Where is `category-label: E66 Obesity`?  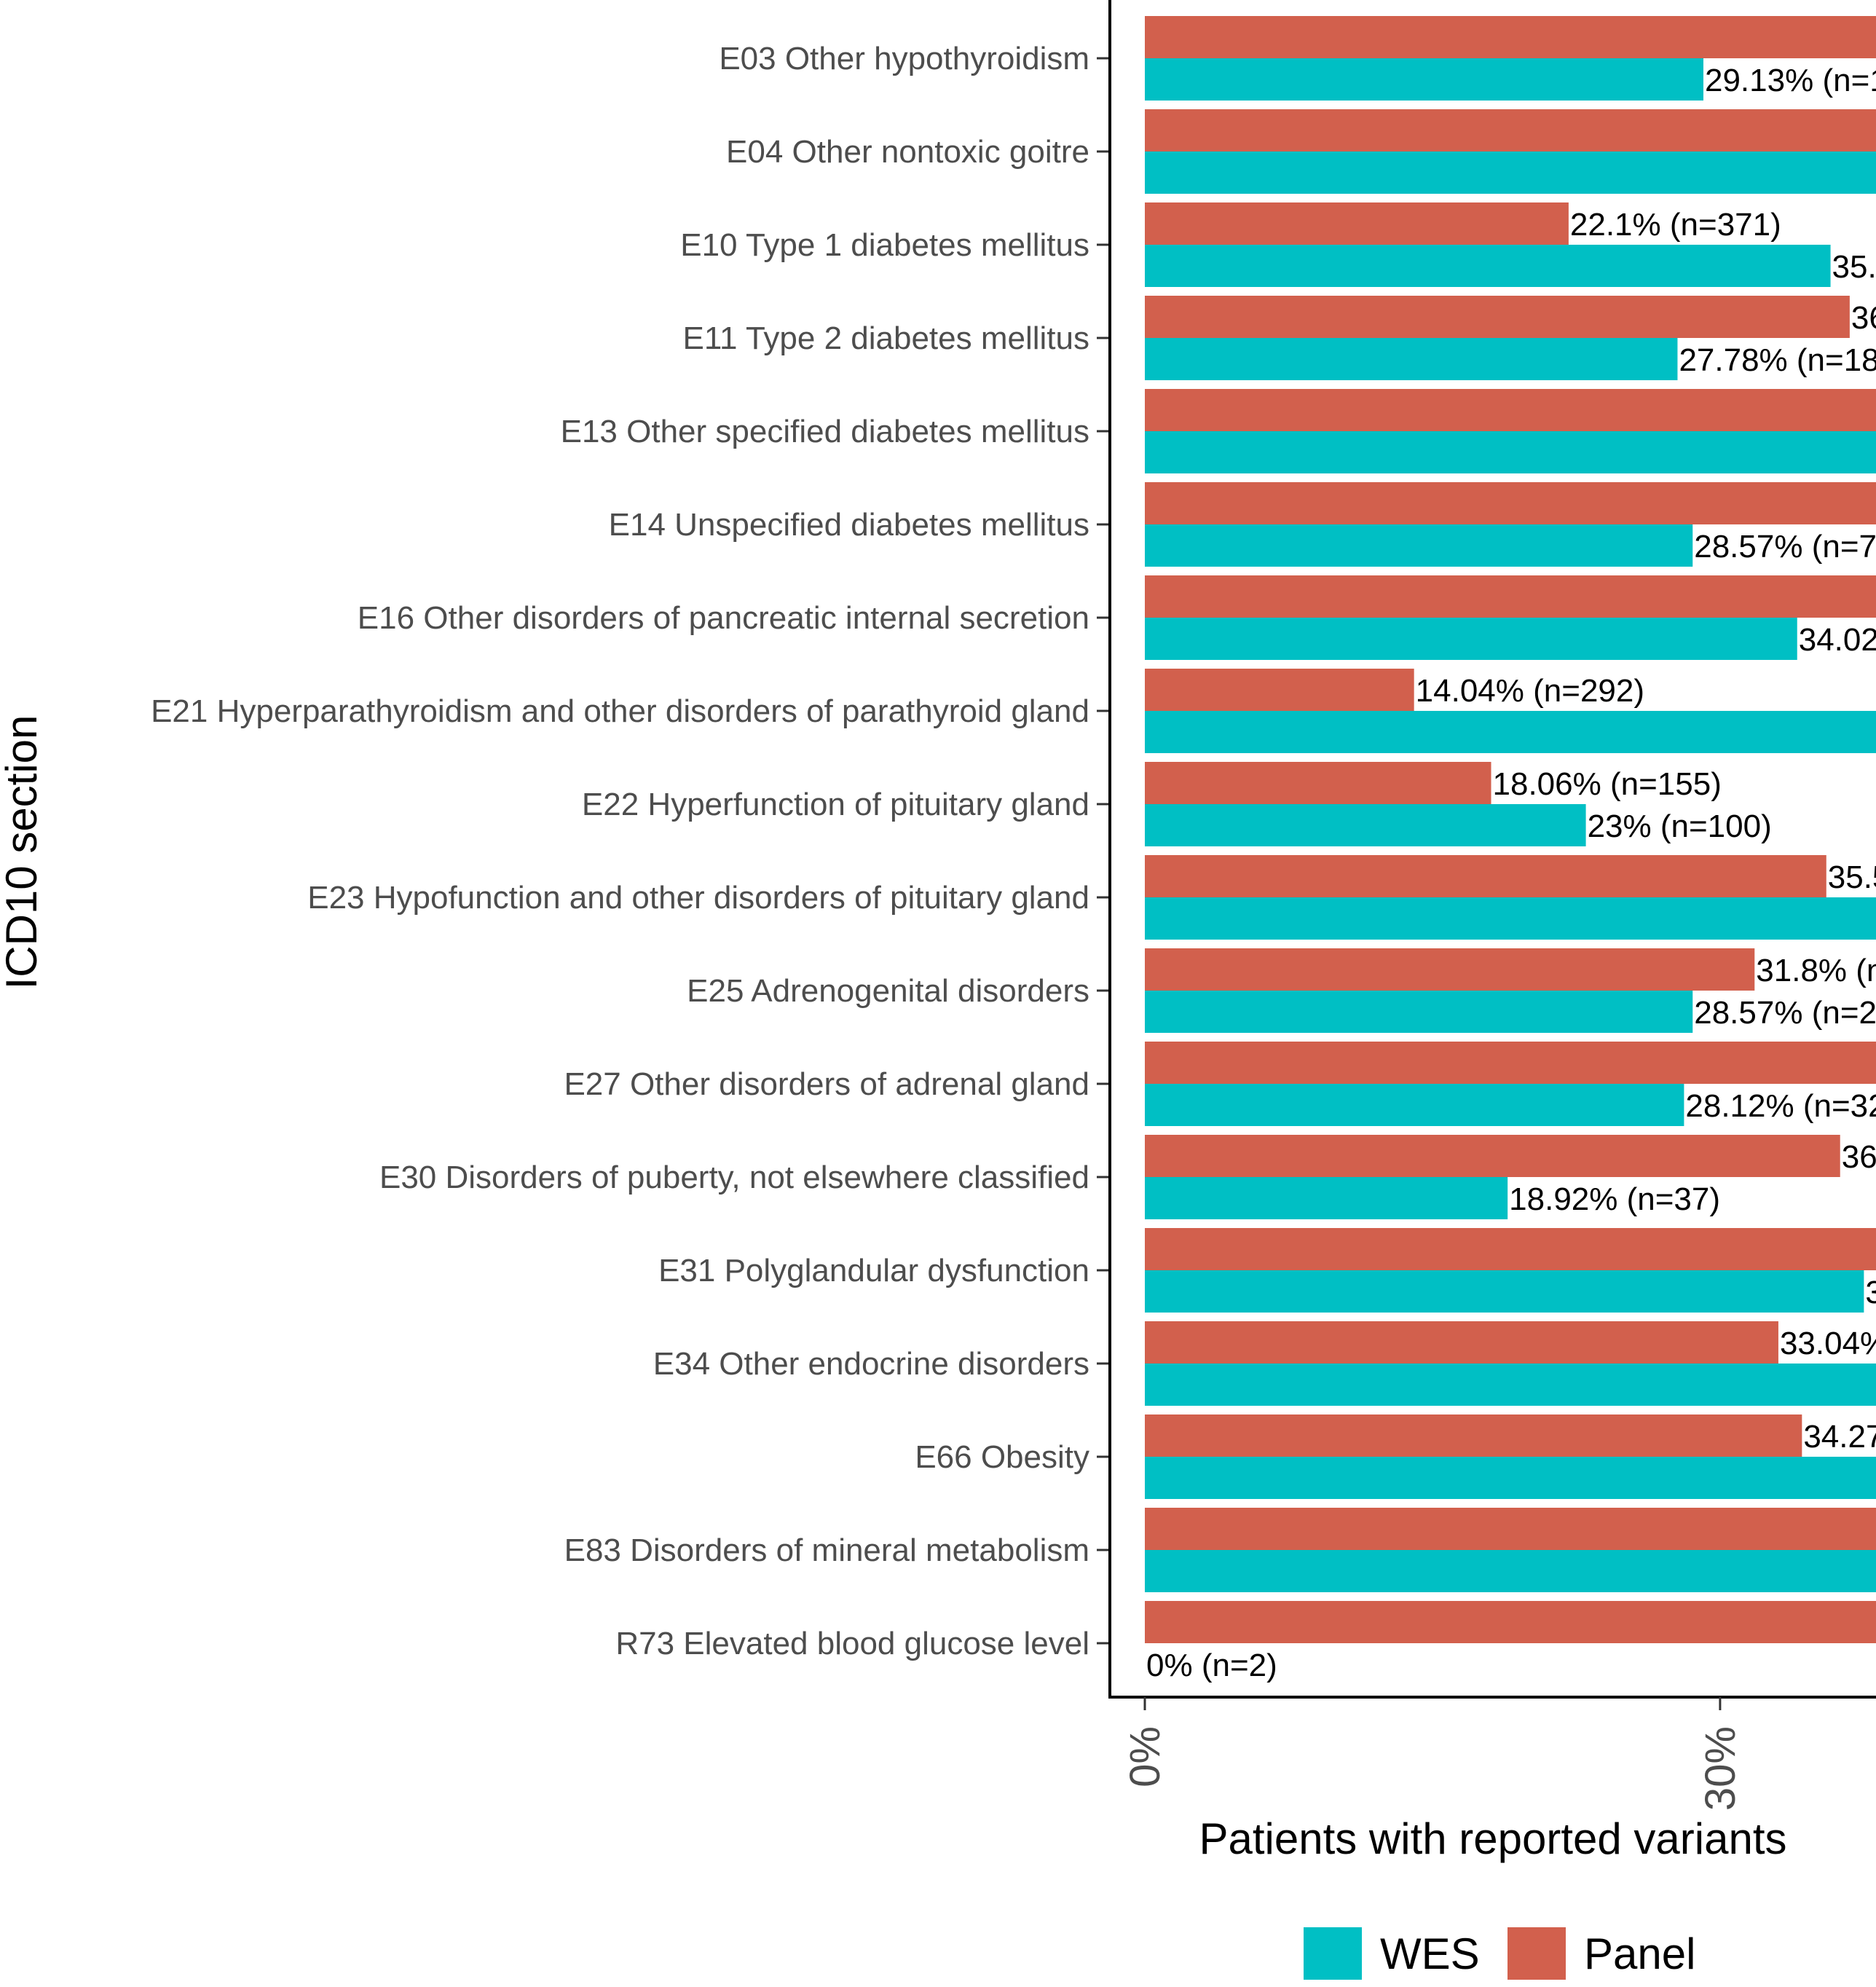 category-label: E66 Obesity is located at coordinates (1002, 1457).